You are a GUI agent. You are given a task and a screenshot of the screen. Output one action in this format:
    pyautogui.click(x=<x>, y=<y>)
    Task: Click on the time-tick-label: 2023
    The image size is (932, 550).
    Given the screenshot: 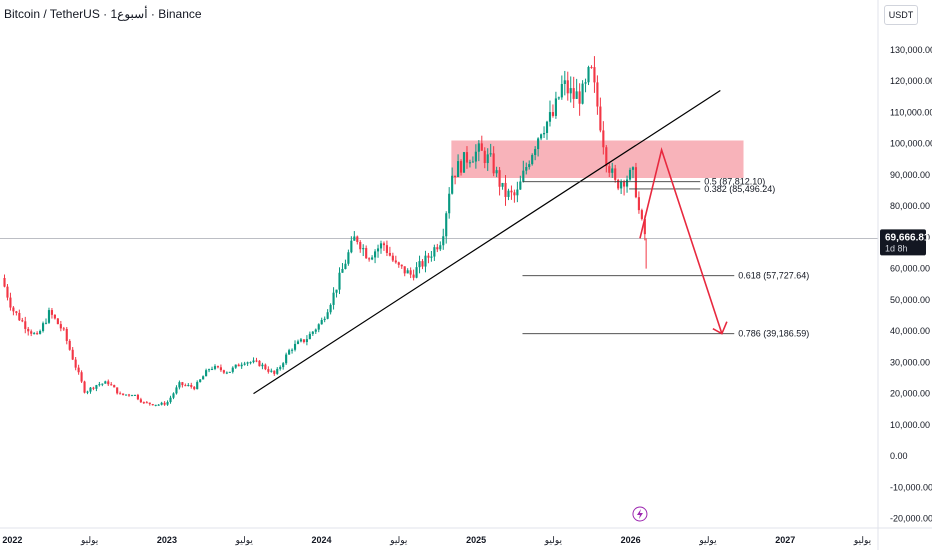 What is the action you would take?
    pyautogui.click(x=167, y=540)
    